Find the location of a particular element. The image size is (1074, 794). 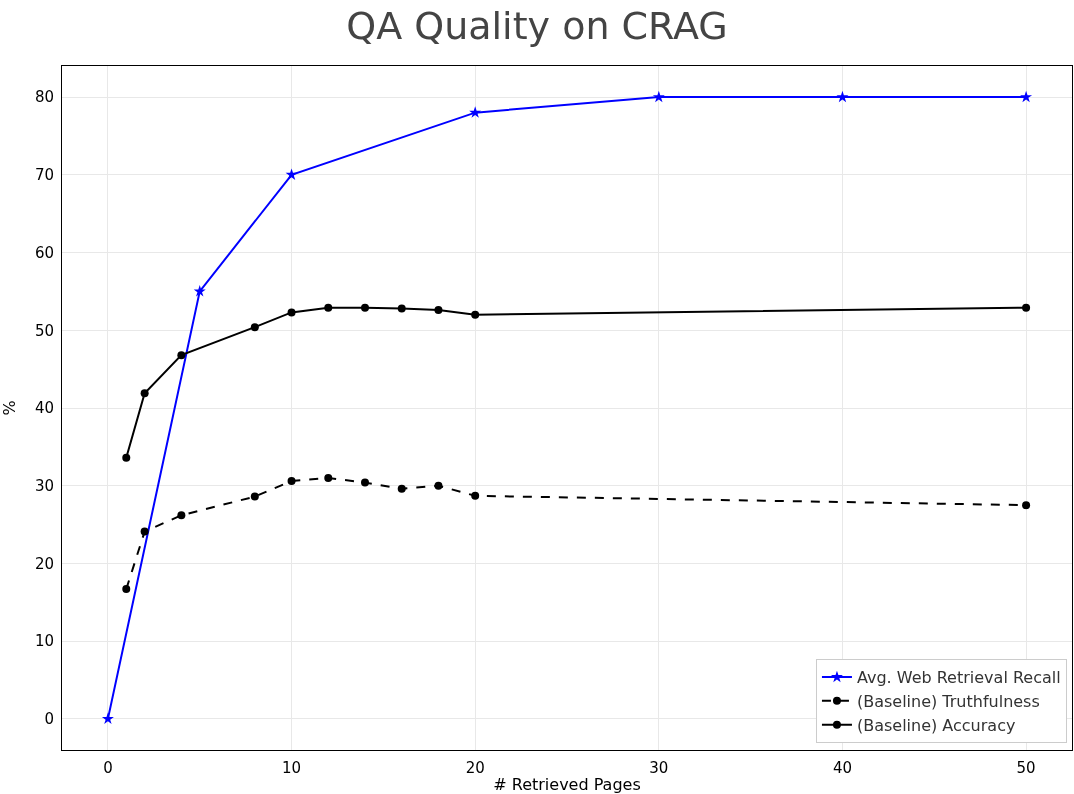

y-tick-label: 10 is located at coordinates (44, 641).